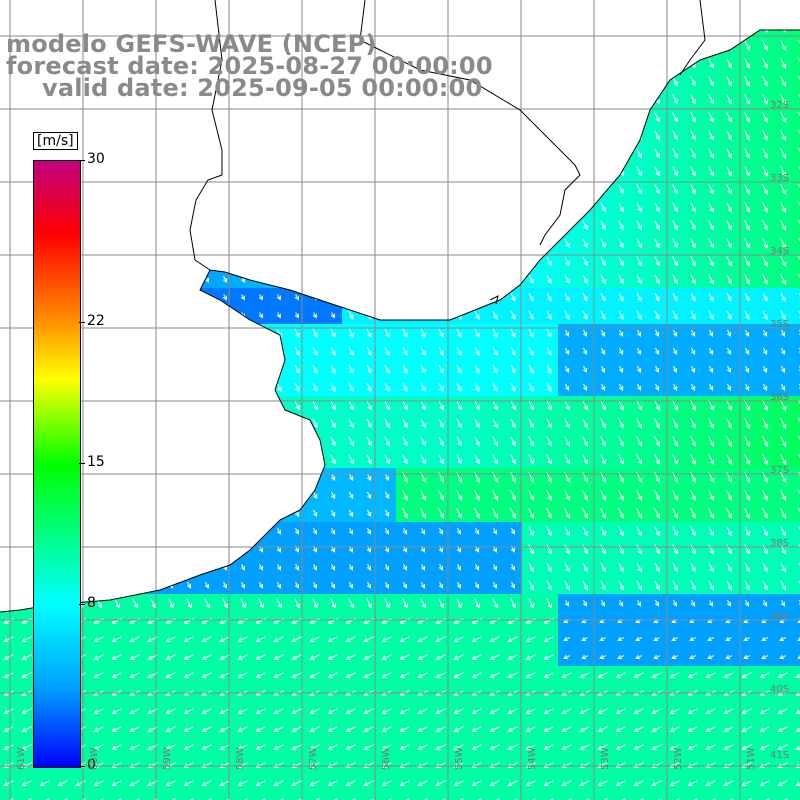 Image resolution: width=800 pixels, height=800 pixels. Describe the element at coordinates (386, 758) in the screenshot. I see `longitude-label: 56W` at that location.